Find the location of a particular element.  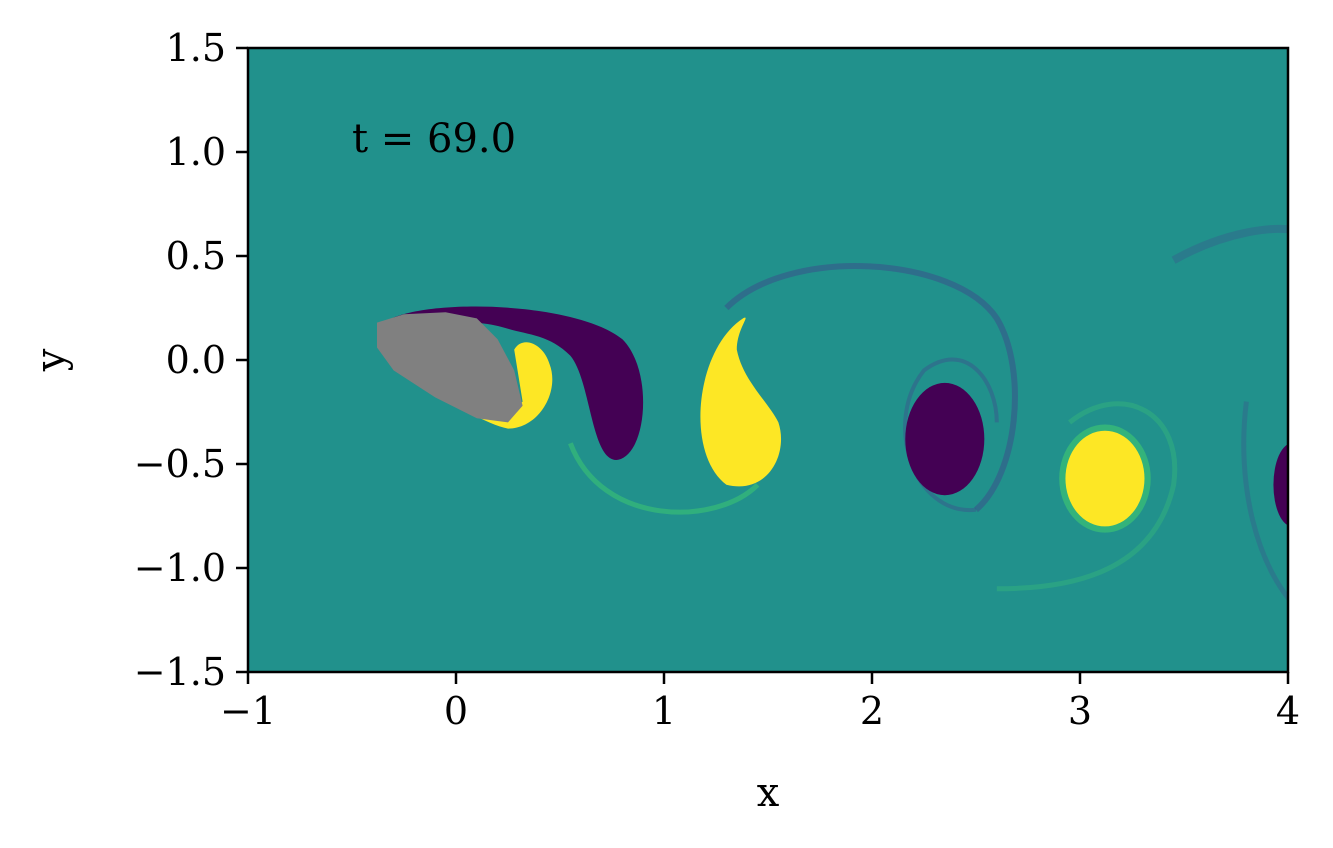

y-tick-label: 0.5 is located at coordinates (196, 256).